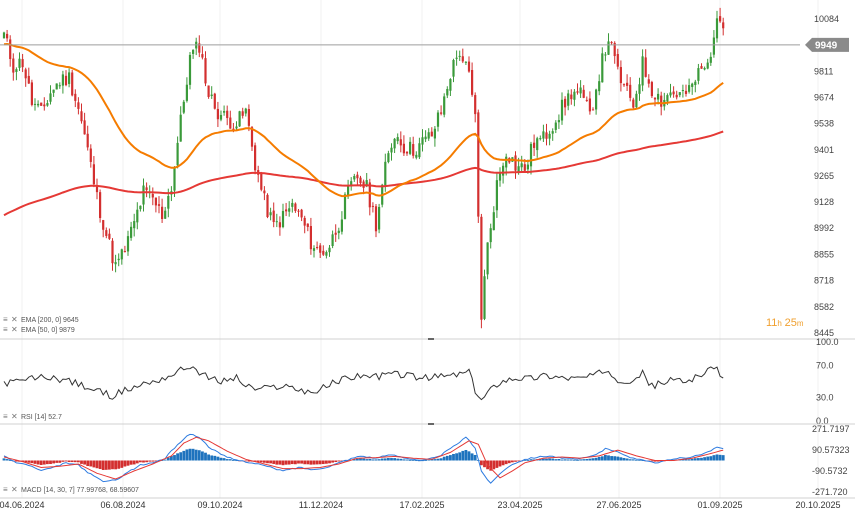  I want to click on legend-rsi: ≡ ✕ RSI [14] 52.7, so click(32, 416).